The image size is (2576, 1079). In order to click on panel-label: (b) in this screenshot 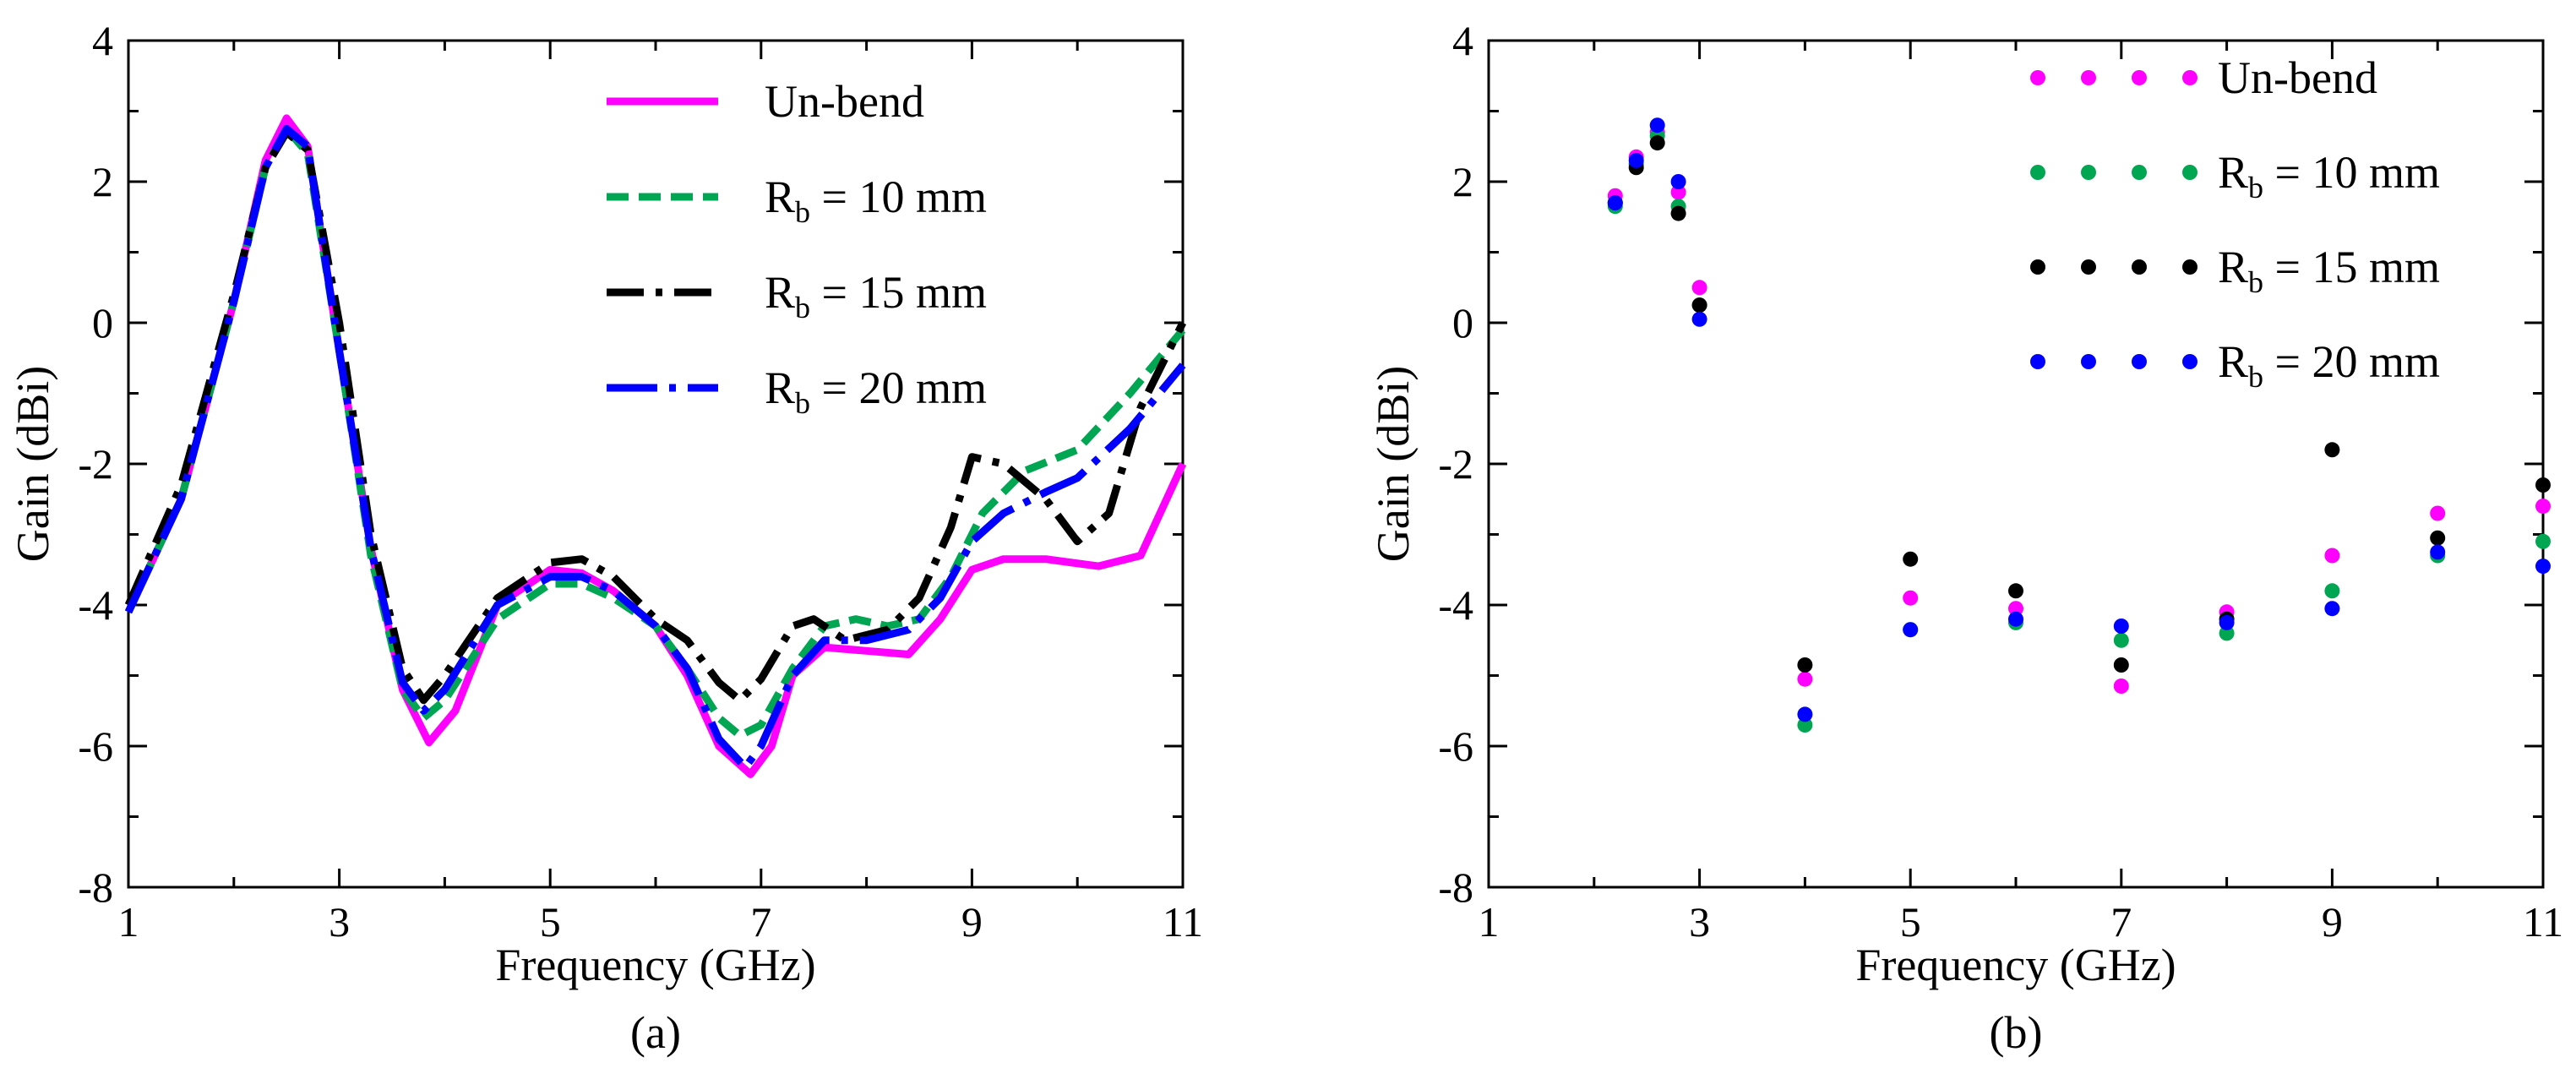, I will do `click(2016, 1033)`.